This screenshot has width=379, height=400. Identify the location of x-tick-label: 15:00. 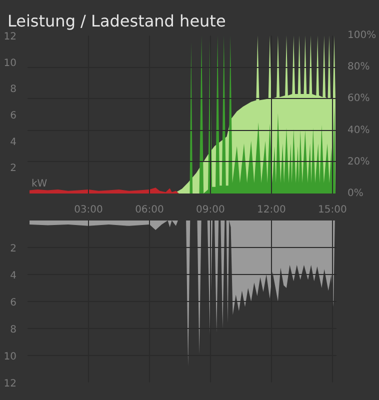
(332, 210).